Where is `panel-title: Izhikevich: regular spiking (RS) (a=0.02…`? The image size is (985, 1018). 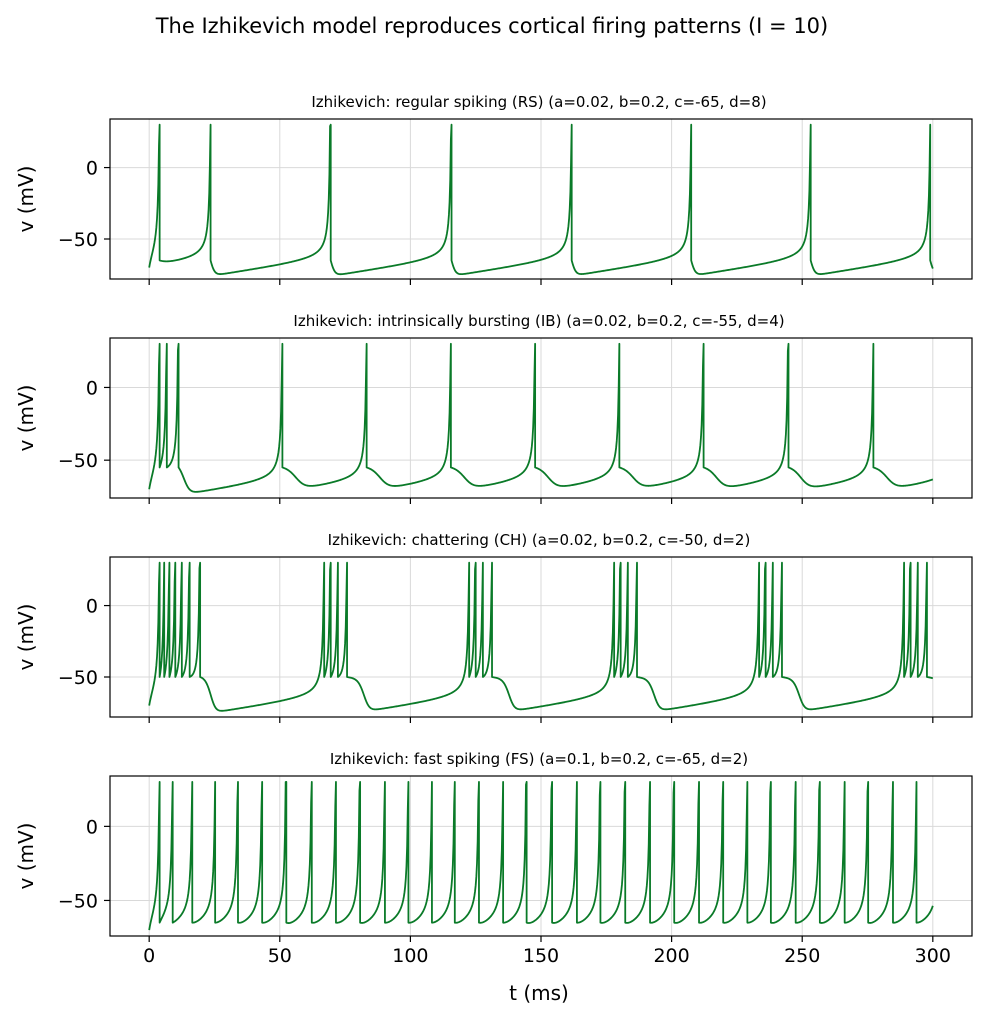
panel-title: Izhikevich: regular spiking (RS) (a=0.02… is located at coordinates (538, 102).